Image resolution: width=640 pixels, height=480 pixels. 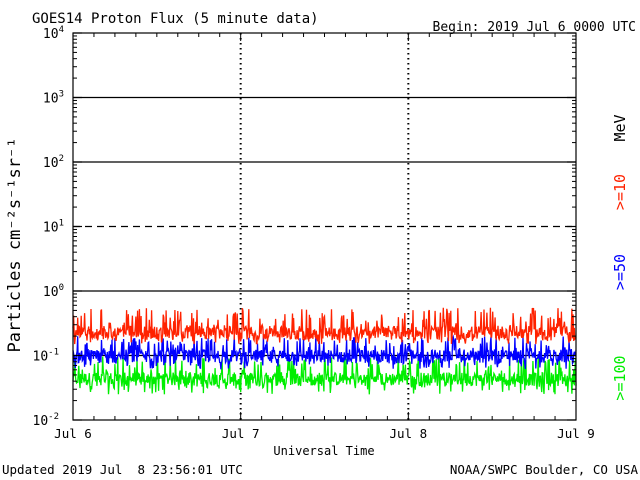 What do you see at coordinates (323, 451) in the screenshot?
I see `x-axis-label: Universal Time` at bounding box center [323, 451].